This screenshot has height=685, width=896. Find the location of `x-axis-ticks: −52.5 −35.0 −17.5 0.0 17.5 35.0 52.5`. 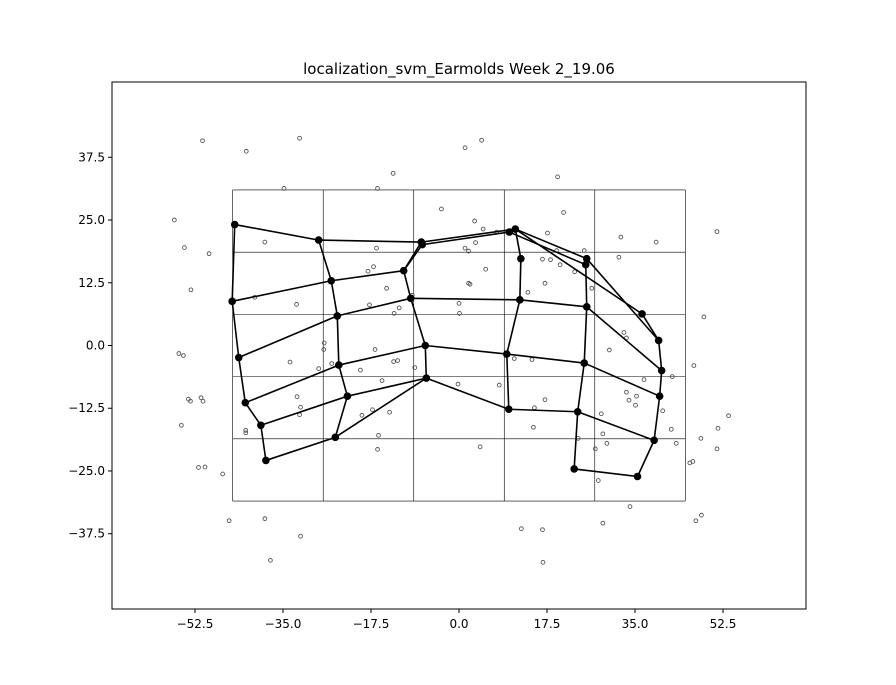

x-axis-ticks: −52.5 −35.0 −17.5 0.0 17.5 35.0 52.5 is located at coordinates (456, 620).